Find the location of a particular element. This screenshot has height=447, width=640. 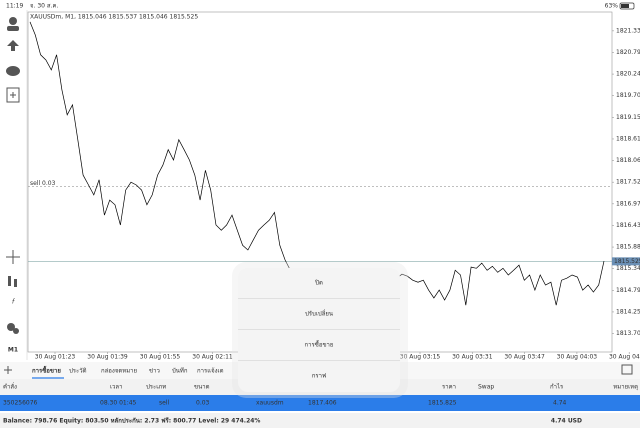

x-tick-label: 30 Aug 01:23 is located at coordinates (55, 357).